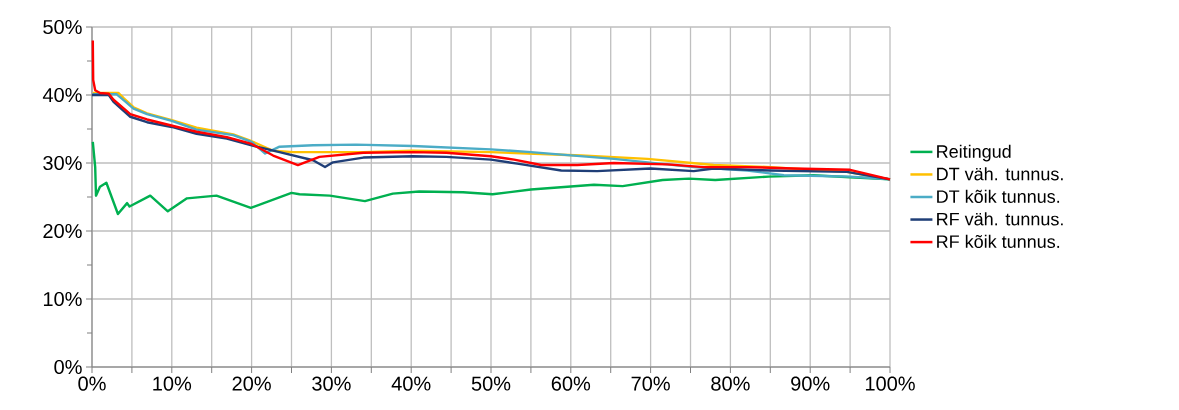 The height and width of the screenshot is (410, 1179). Describe the element at coordinates (890, 383) in the screenshot. I see `x-tick-label: 100%` at that location.